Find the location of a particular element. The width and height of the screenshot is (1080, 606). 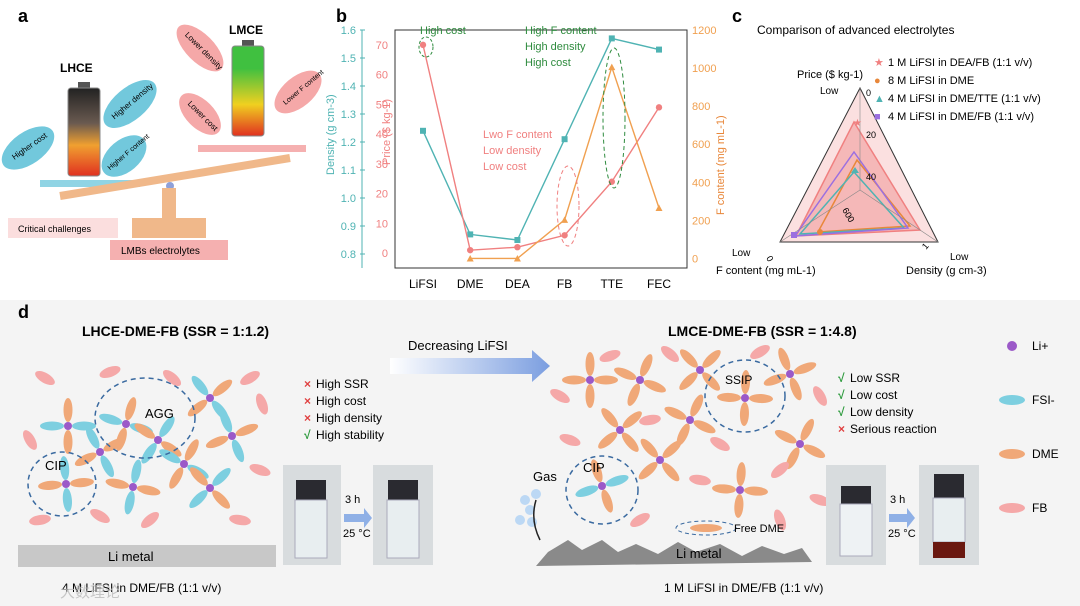

balance-pillar is located at coordinates (169, 204).